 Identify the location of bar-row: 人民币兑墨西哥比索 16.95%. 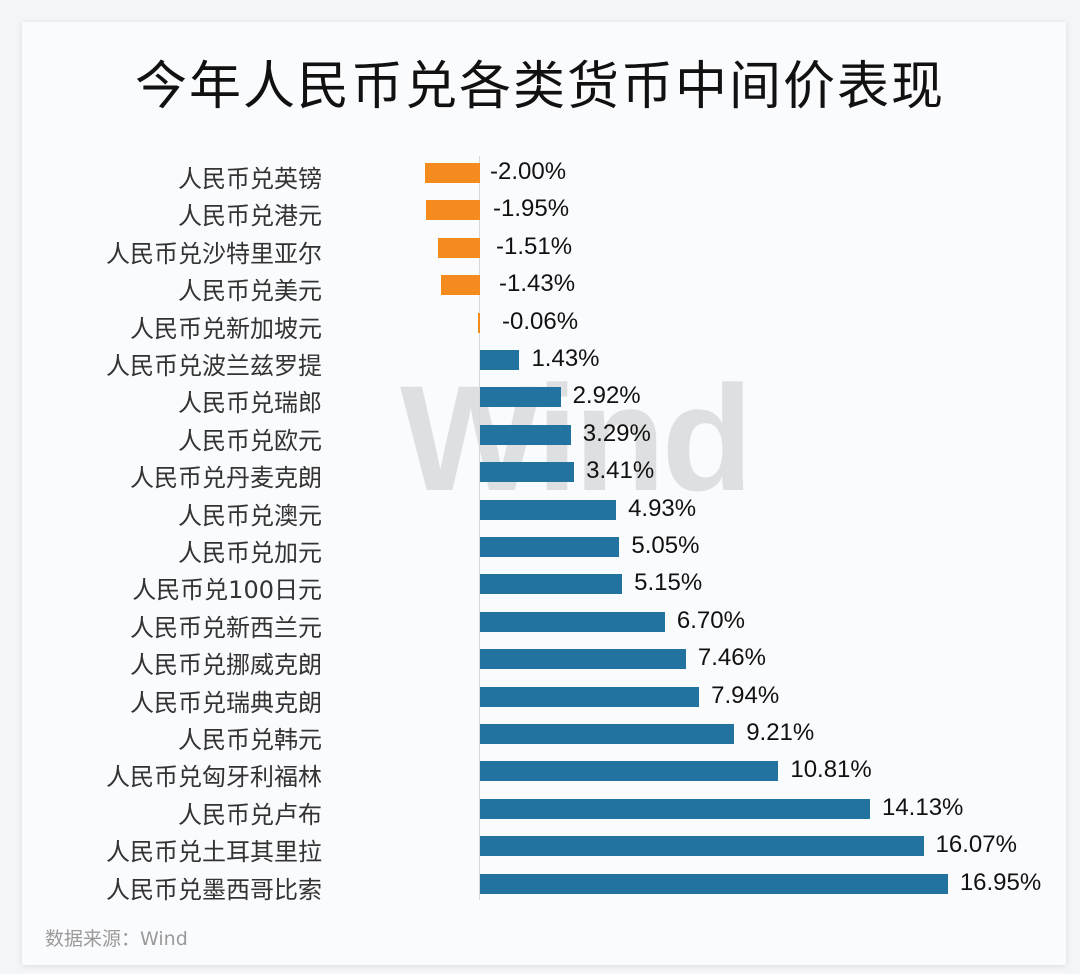
(540, 885).